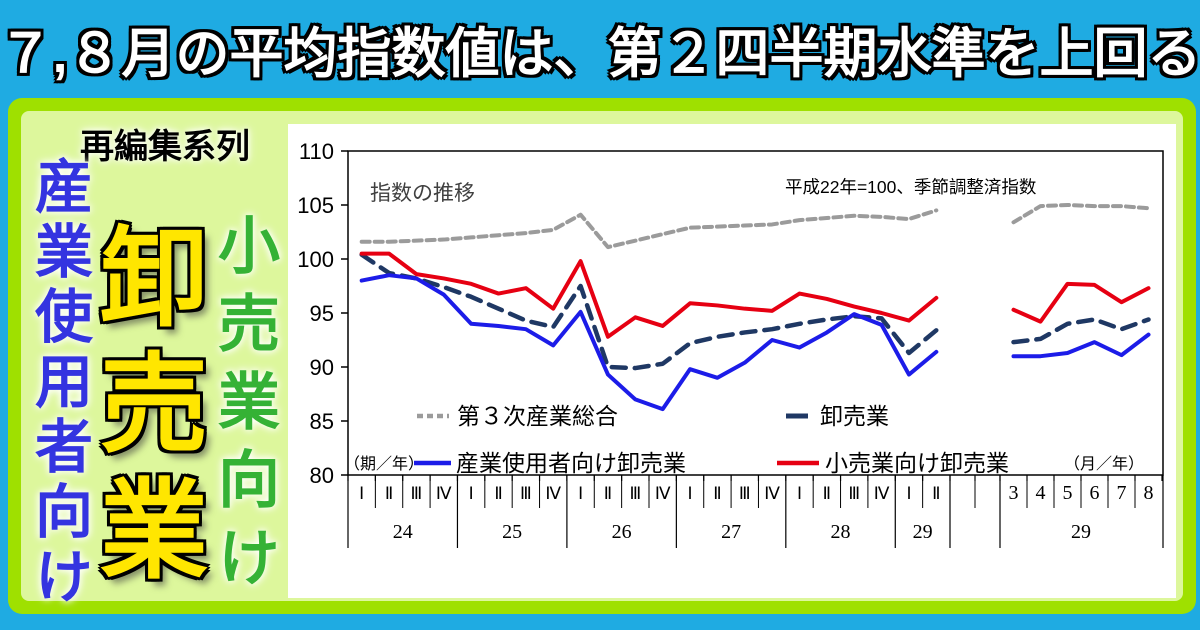  What do you see at coordinates (384, 464) in the screenshot?
I see `left-axis-unit: （期／年）` at bounding box center [384, 464].